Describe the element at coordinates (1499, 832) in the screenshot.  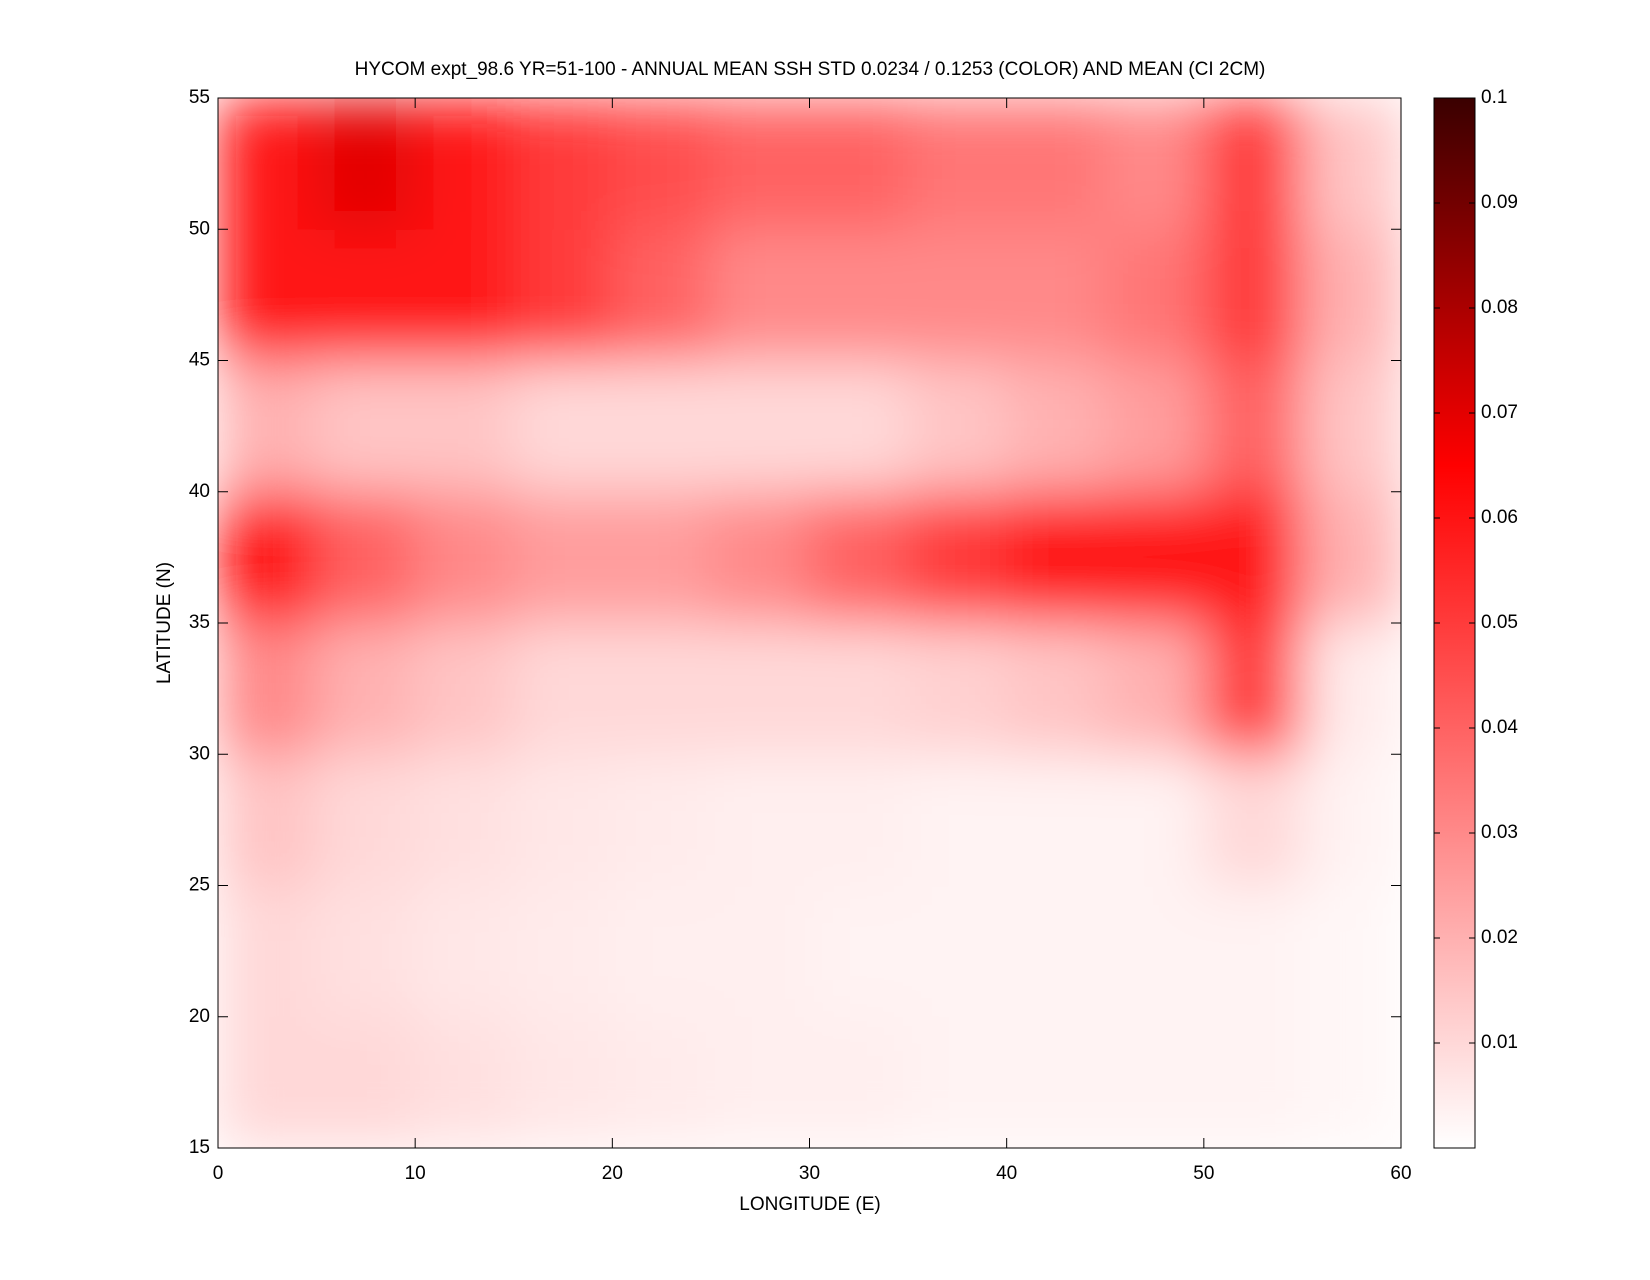
I see `colorbar-tick-label: 0.03` at that location.